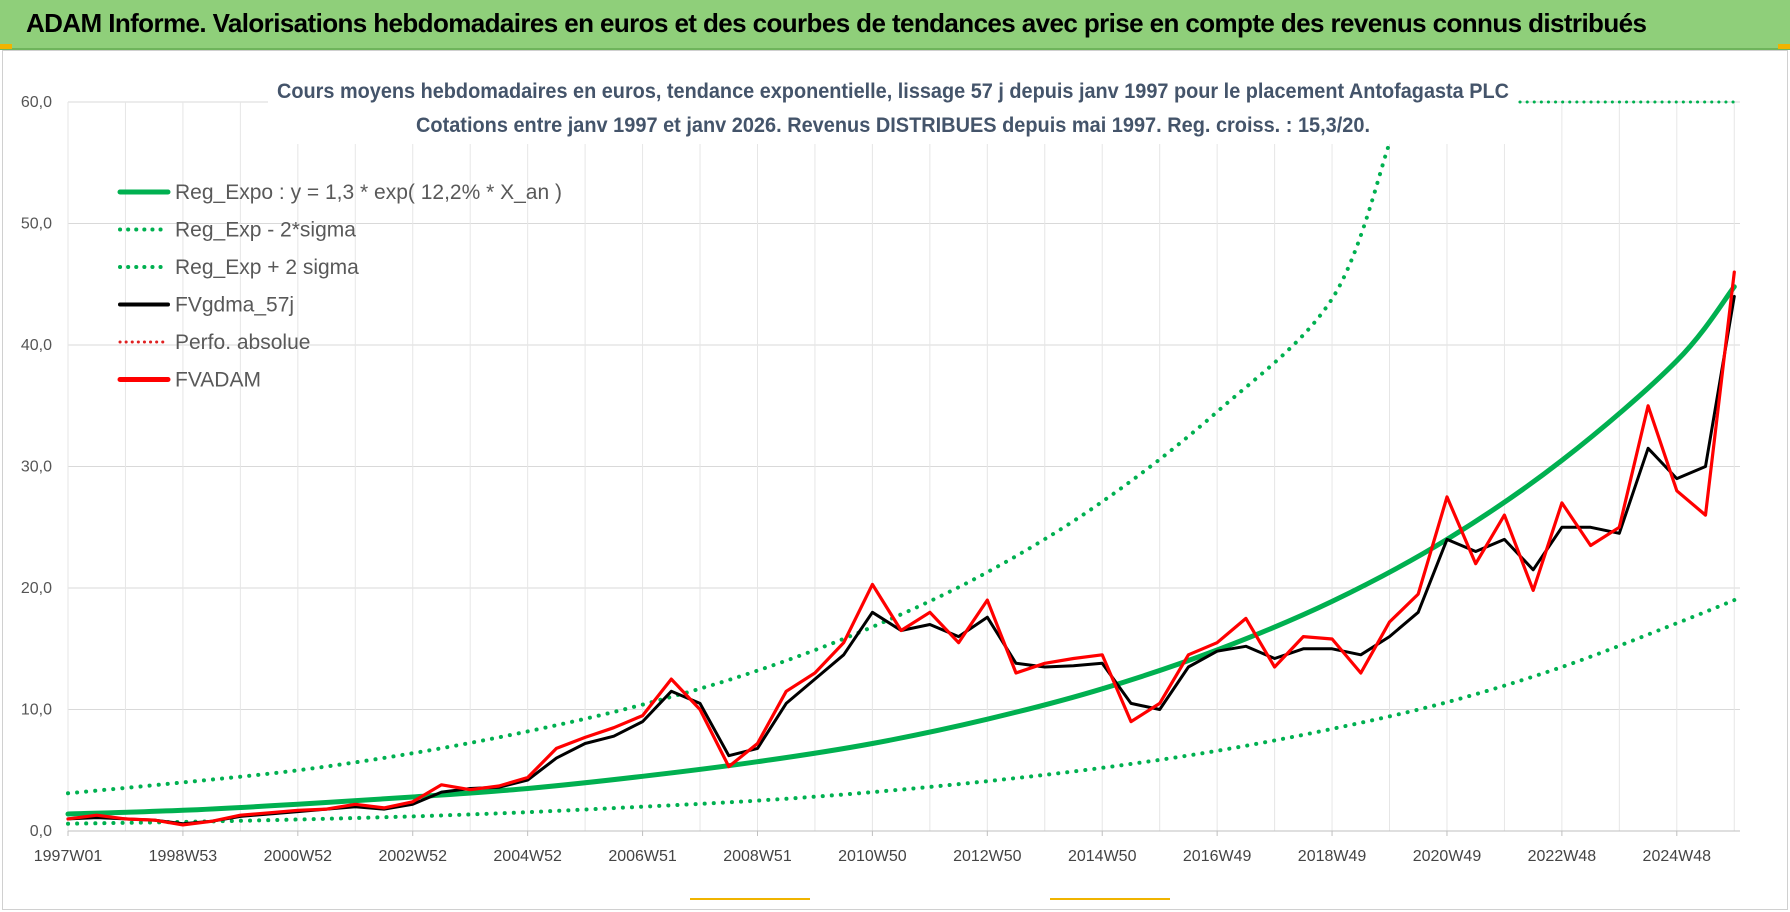 The width and height of the screenshot is (1790, 912). I want to click on legend-label: Reg_Exp - 2*sigma, so click(265, 230).